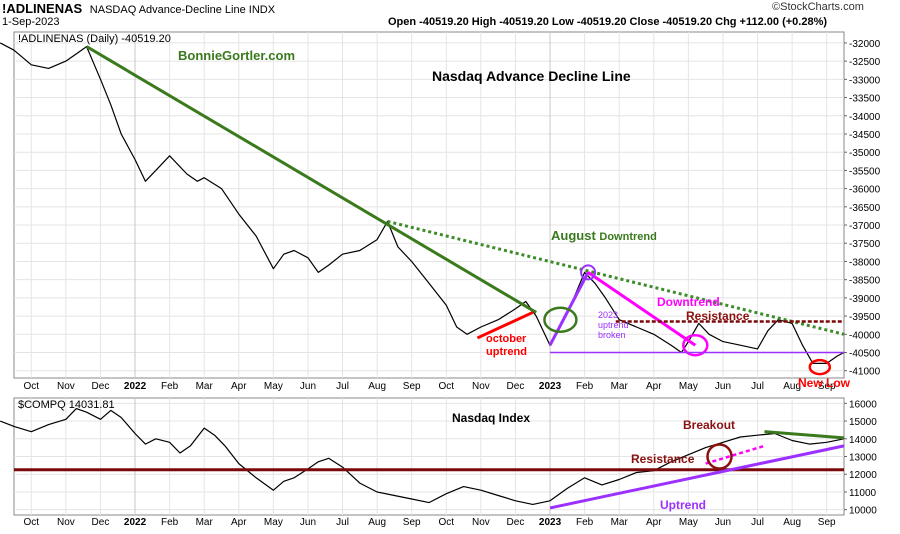  What do you see at coordinates (182, 10) in the screenshot?
I see `symbol-description: NASDAQ Advance-Decline Line INDX` at bounding box center [182, 10].